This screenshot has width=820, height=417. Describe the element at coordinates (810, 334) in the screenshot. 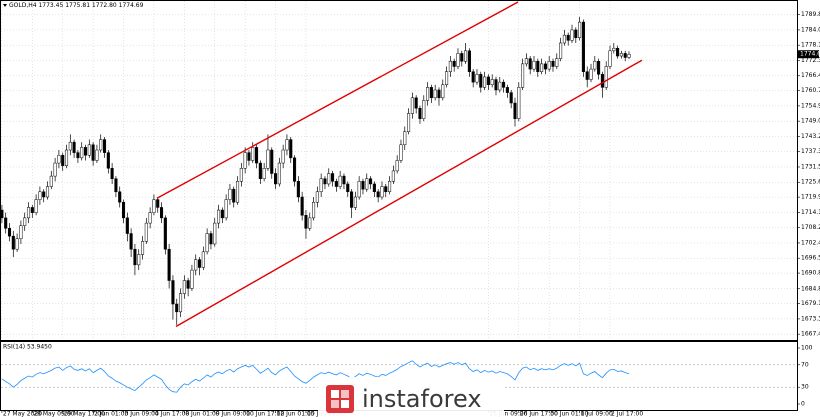

I see `y-tick-label: 1667.45` at that location.